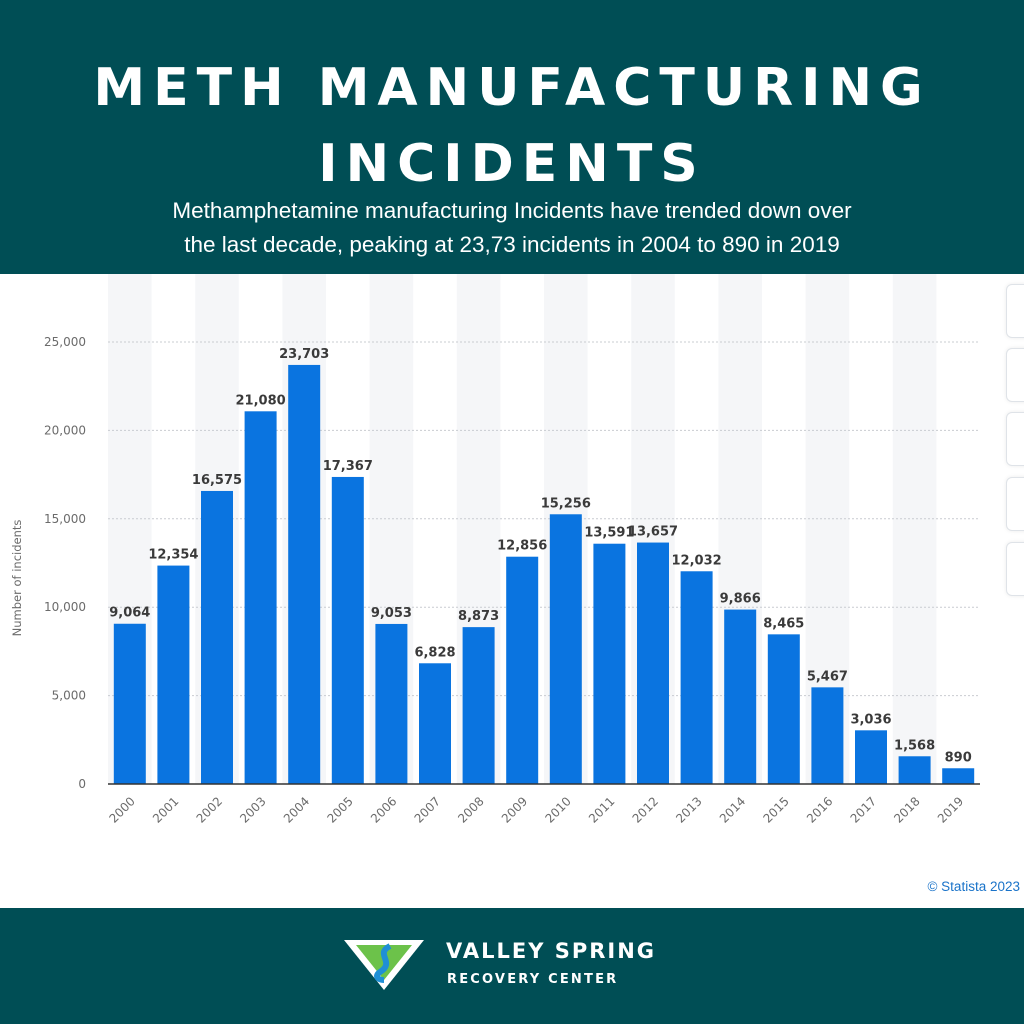 The width and height of the screenshot is (1024, 1024). What do you see at coordinates (209, 809) in the screenshot?
I see `x-tick-label: 2002` at bounding box center [209, 809].